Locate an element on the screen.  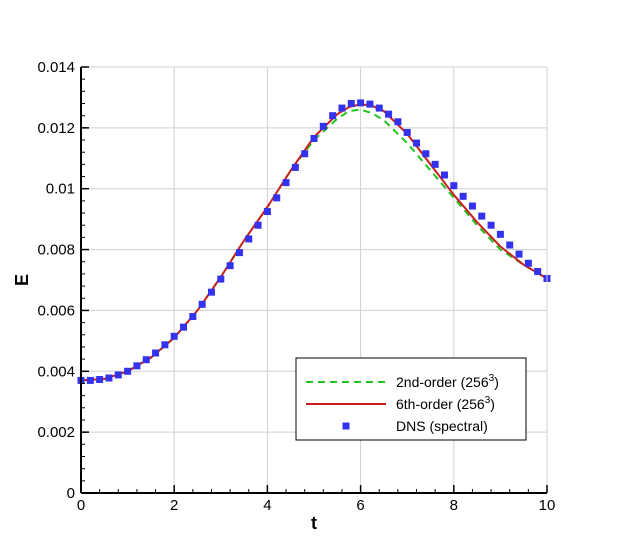
x-tick-label: 6 is located at coordinates (360, 505).